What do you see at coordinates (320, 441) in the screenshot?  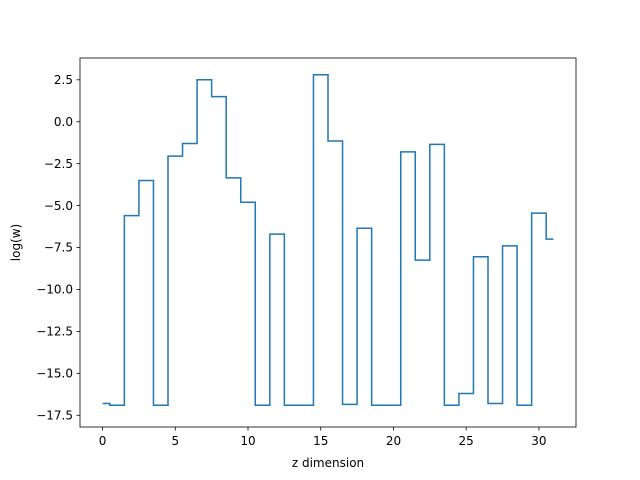 I see `x-tick-label: 15` at bounding box center [320, 441].